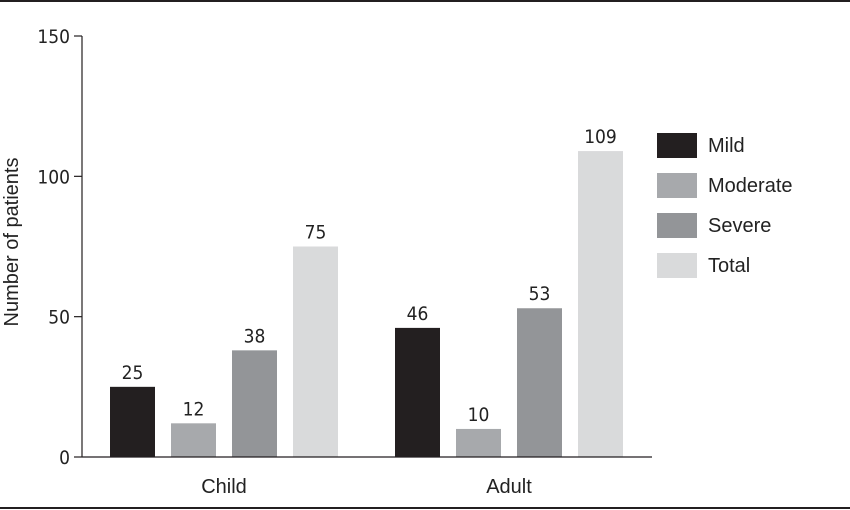 The image size is (850, 510). I want to click on data-label-severe-child: 38, so click(255, 336).